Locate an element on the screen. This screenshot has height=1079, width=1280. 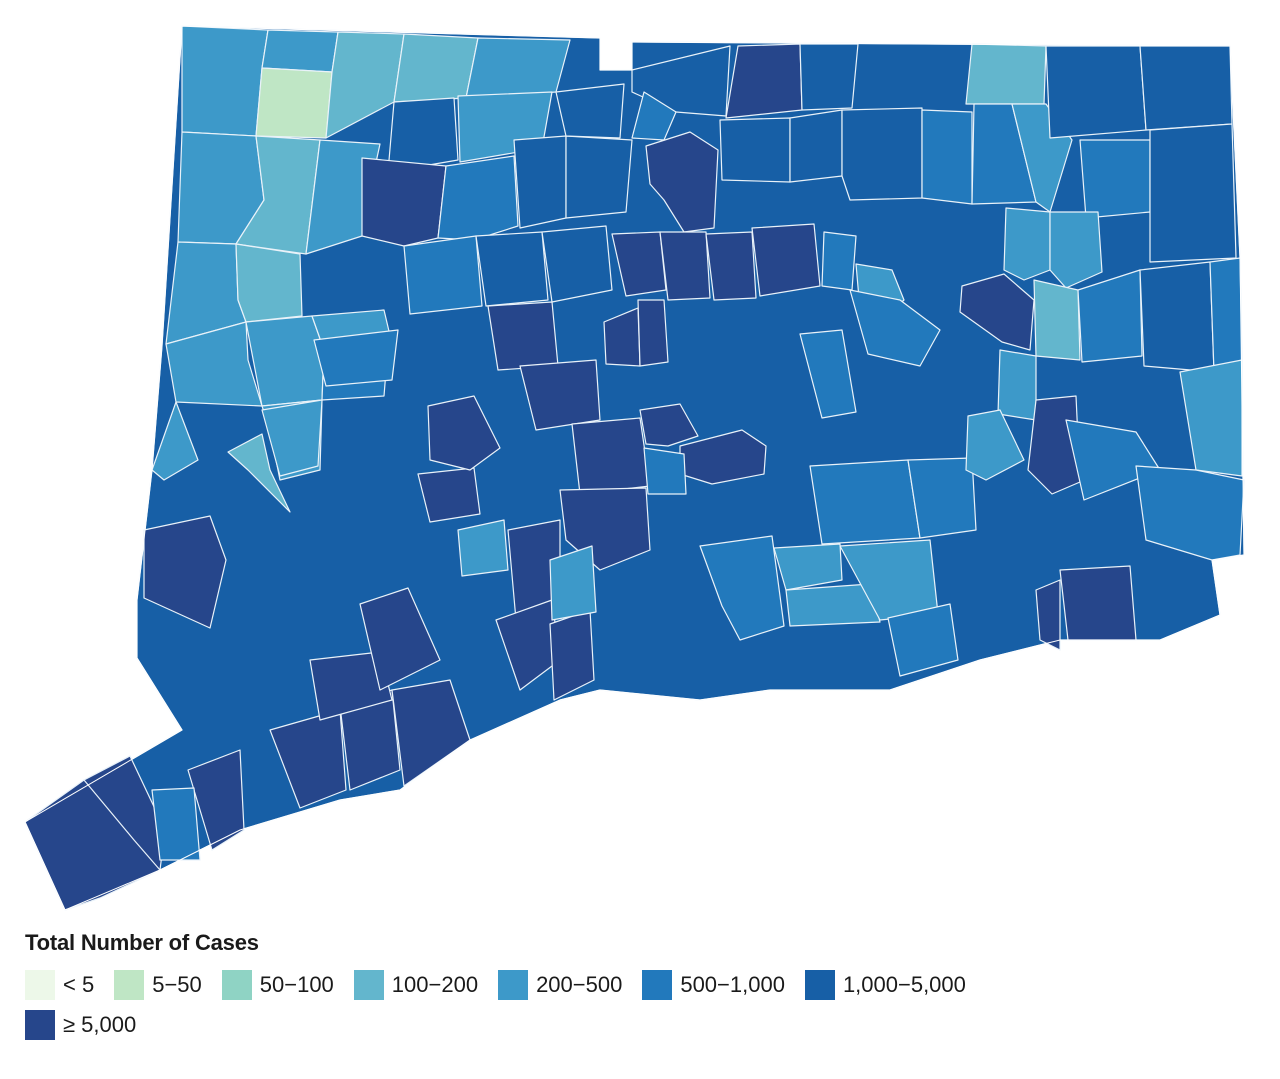
legend-label: 50−100 is located at coordinates (296, 984).